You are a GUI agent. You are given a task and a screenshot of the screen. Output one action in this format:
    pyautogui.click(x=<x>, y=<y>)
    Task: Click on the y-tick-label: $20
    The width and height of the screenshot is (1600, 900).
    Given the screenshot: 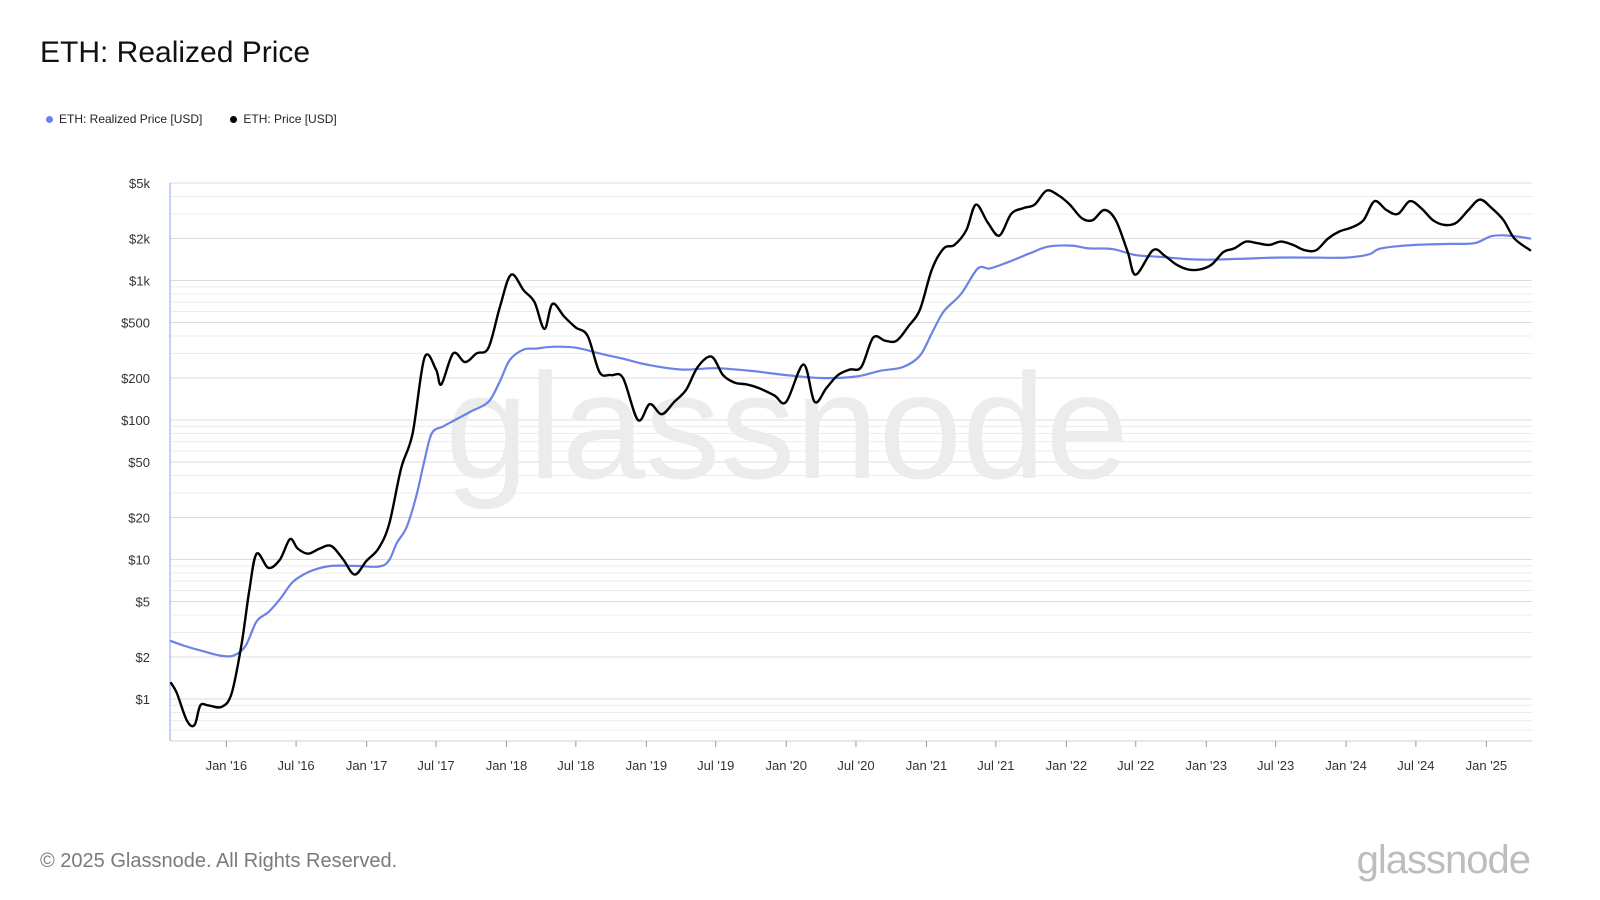 What is the action you would take?
    pyautogui.click(x=139, y=518)
    